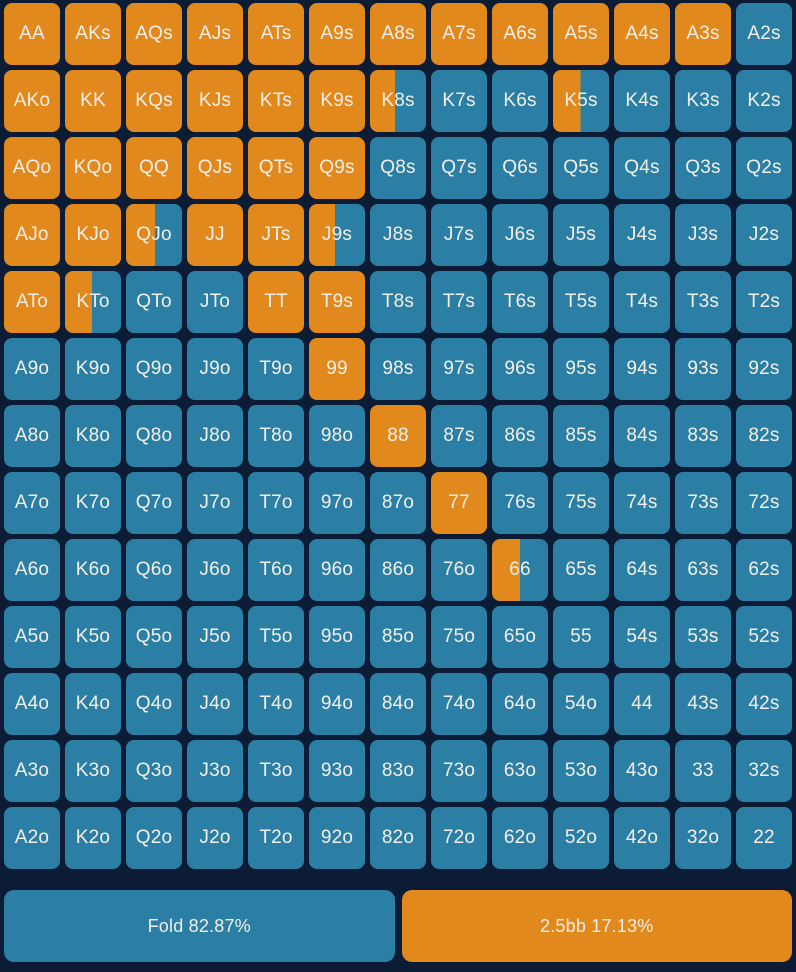 The width and height of the screenshot is (796, 972). What do you see at coordinates (337, 570) in the screenshot?
I see `hand-cell-96o: 96o` at bounding box center [337, 570].